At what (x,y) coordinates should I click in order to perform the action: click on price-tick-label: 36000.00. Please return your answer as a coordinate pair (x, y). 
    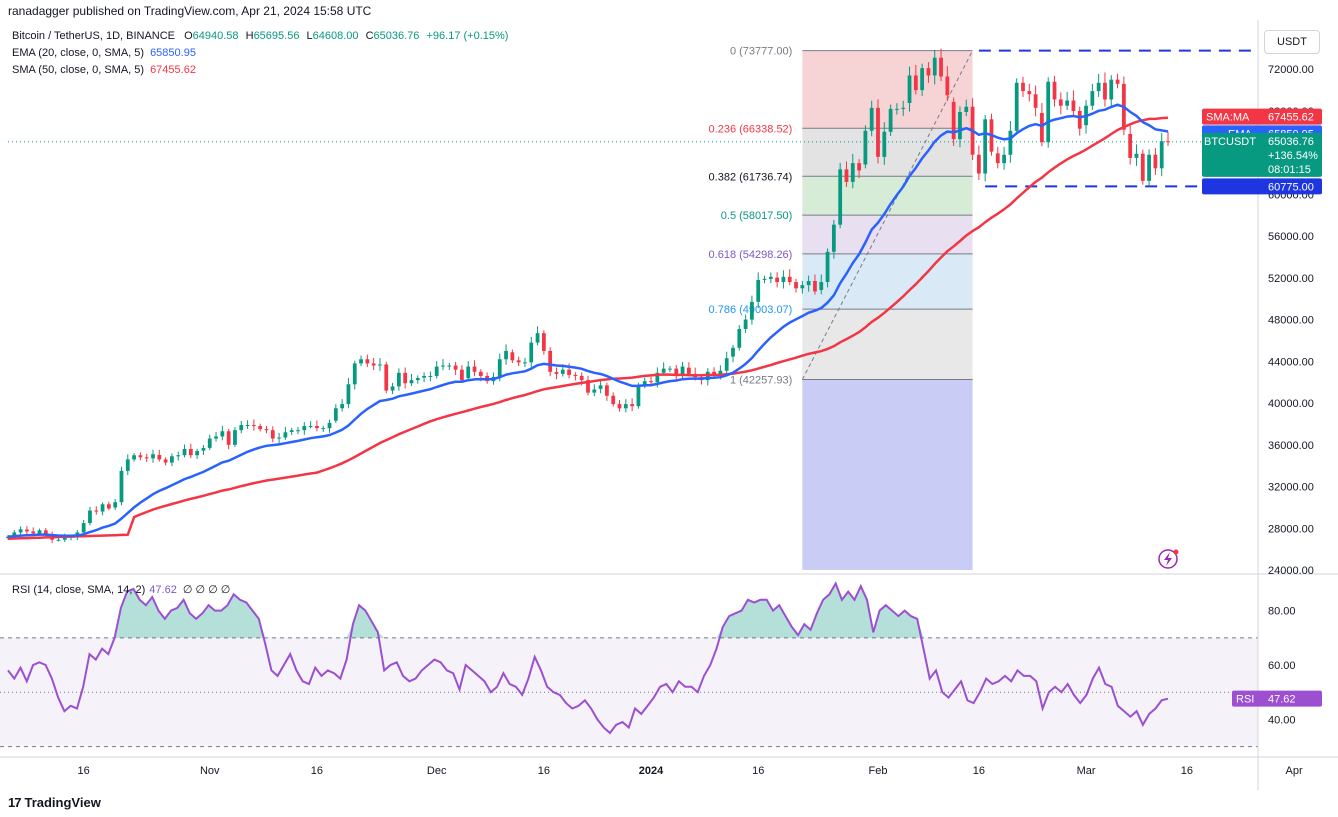
    Looking at the image, I should click on (1291, 446).